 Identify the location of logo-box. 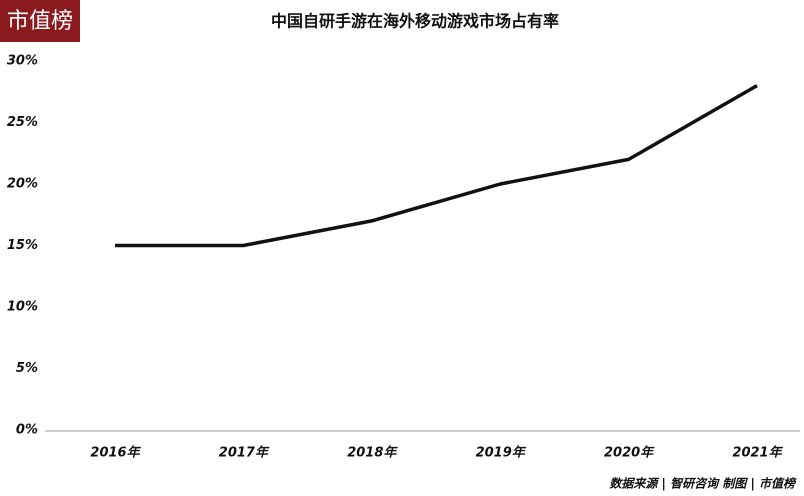
(40, 21).